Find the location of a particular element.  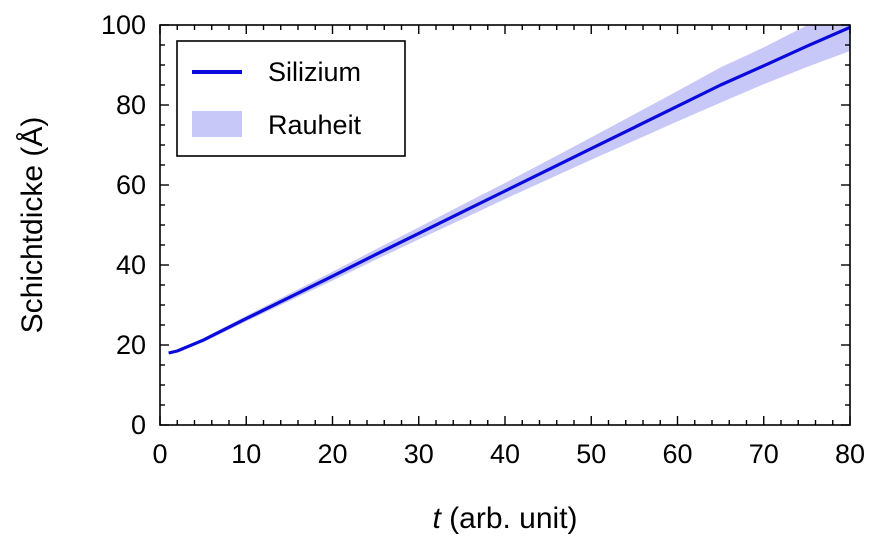

x-tick-label: 40 is located at coordinates (505, 454).